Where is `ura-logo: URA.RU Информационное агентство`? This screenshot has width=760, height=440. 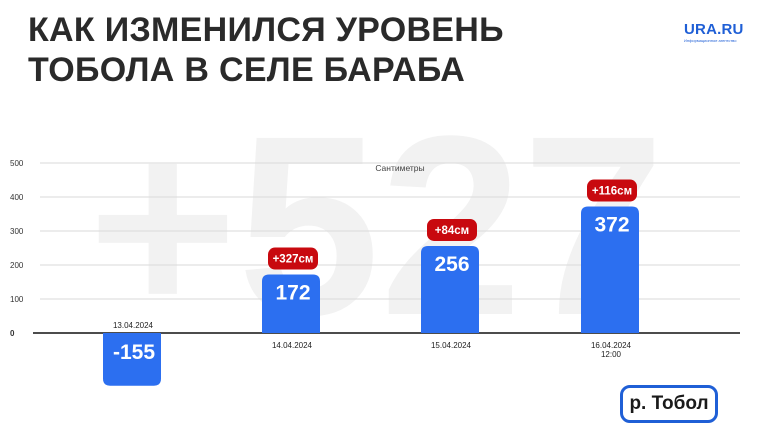 ura-logo: URA.RU Информационное агентство is located at coordinates (714, 32).